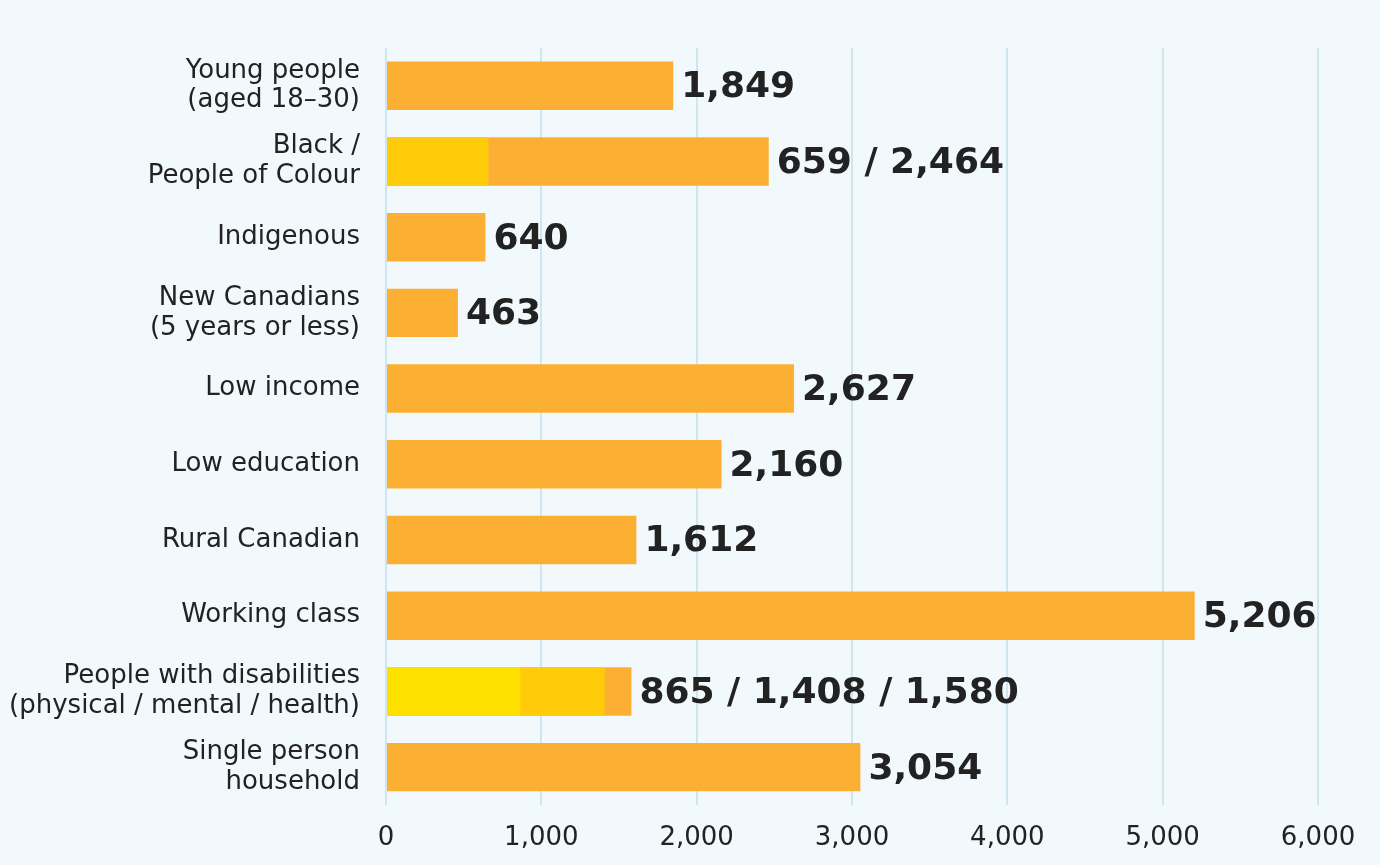 The height and width of the screenshot is (865, 1380). Describe the element at coordinates (531, 236) in the screenshot. I see `data-label: 640` at that location.